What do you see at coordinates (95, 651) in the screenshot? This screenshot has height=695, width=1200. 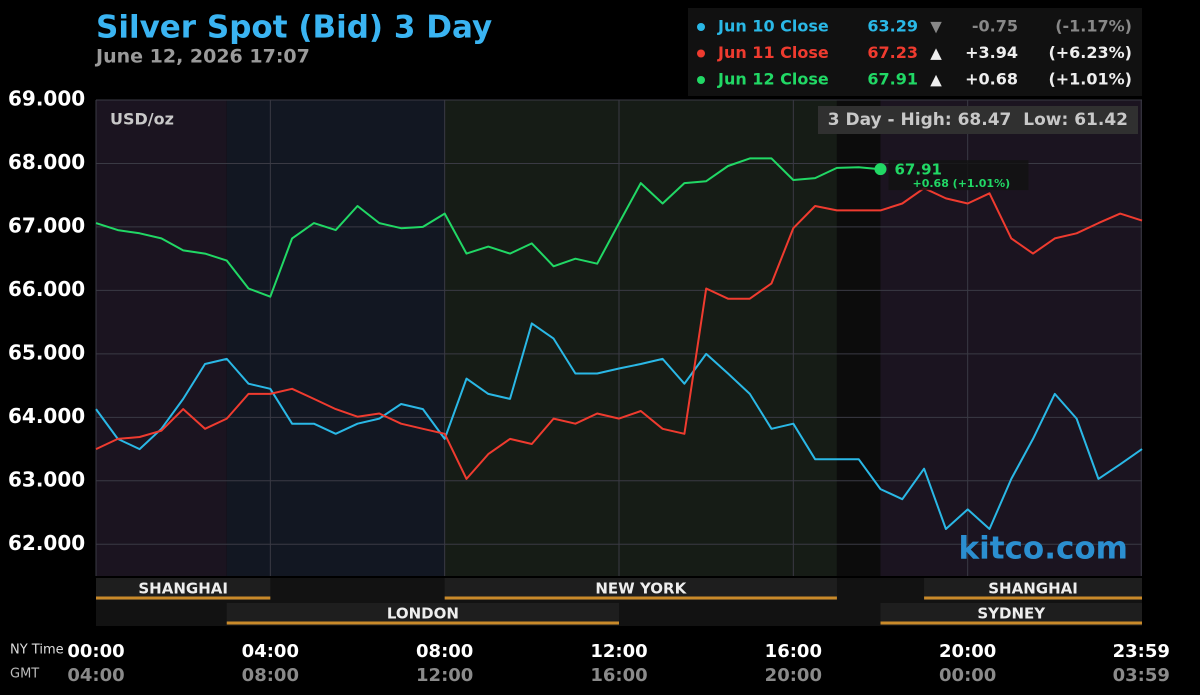 I see `x-tick-label: 00:00` at bounding box center [95, 651].